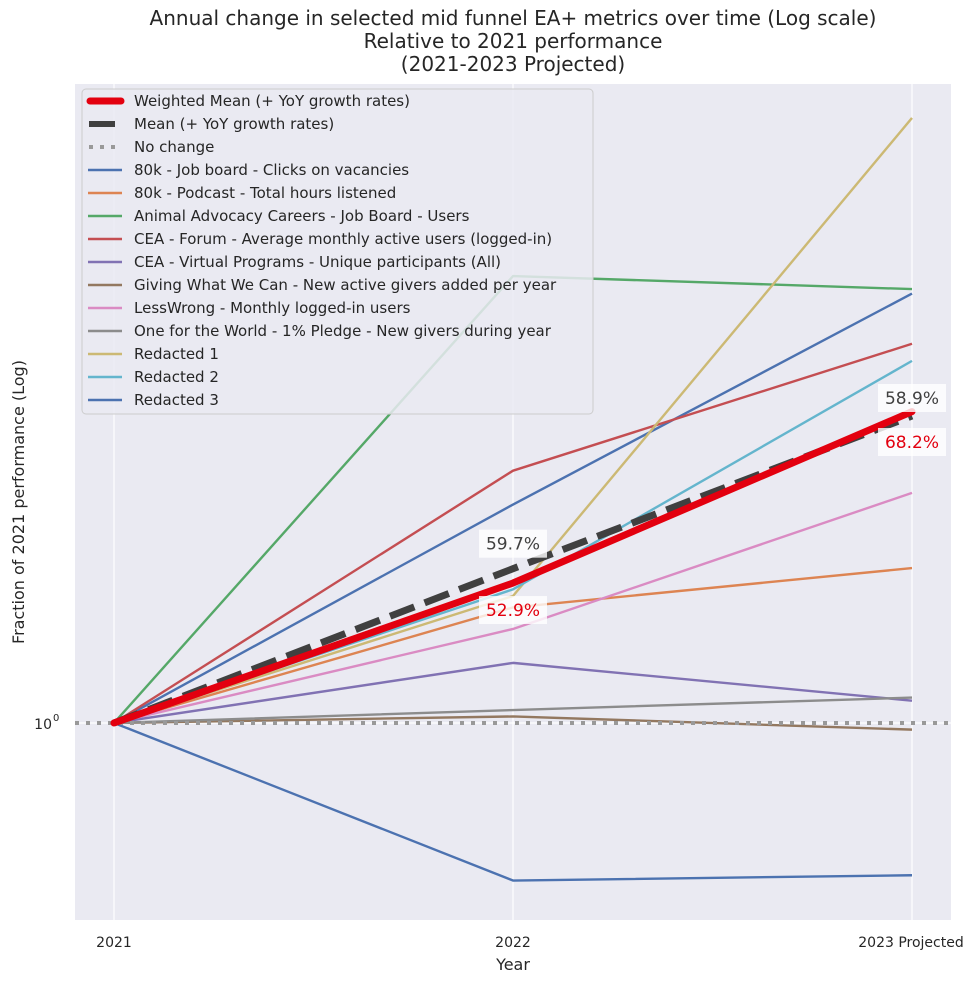 This screenshot has width=979, height=984. Describe the element at coordinates (513, 710) in the screenshot. I see `series-line-one-for-the-world-1-pledge-new-givers-during-year` at that location.